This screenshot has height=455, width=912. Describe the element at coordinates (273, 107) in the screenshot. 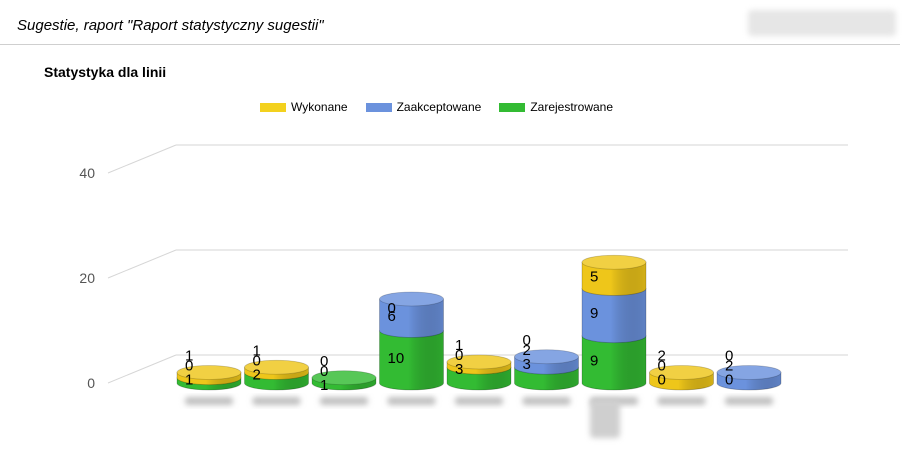

I see `legend-swatch-wykonane` at that location.